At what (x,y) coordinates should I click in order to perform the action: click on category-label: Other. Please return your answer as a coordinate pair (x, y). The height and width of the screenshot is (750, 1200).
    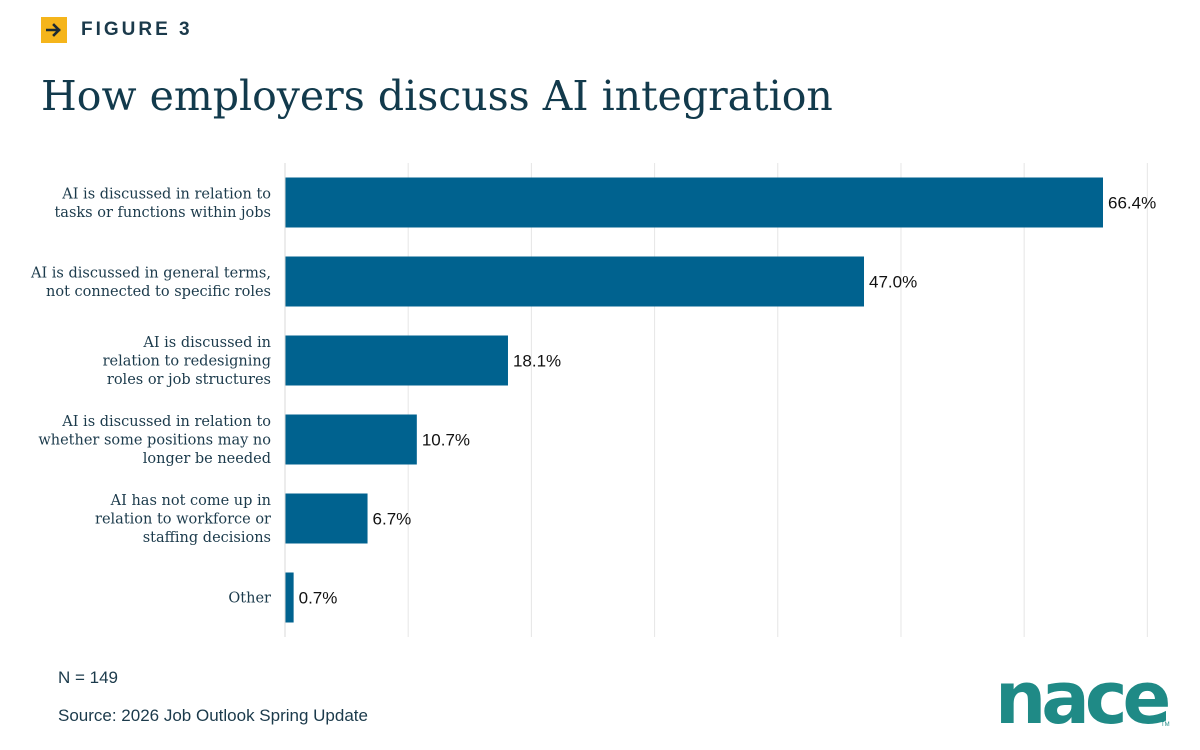
    Looking at the image, I should click on (249, 599).